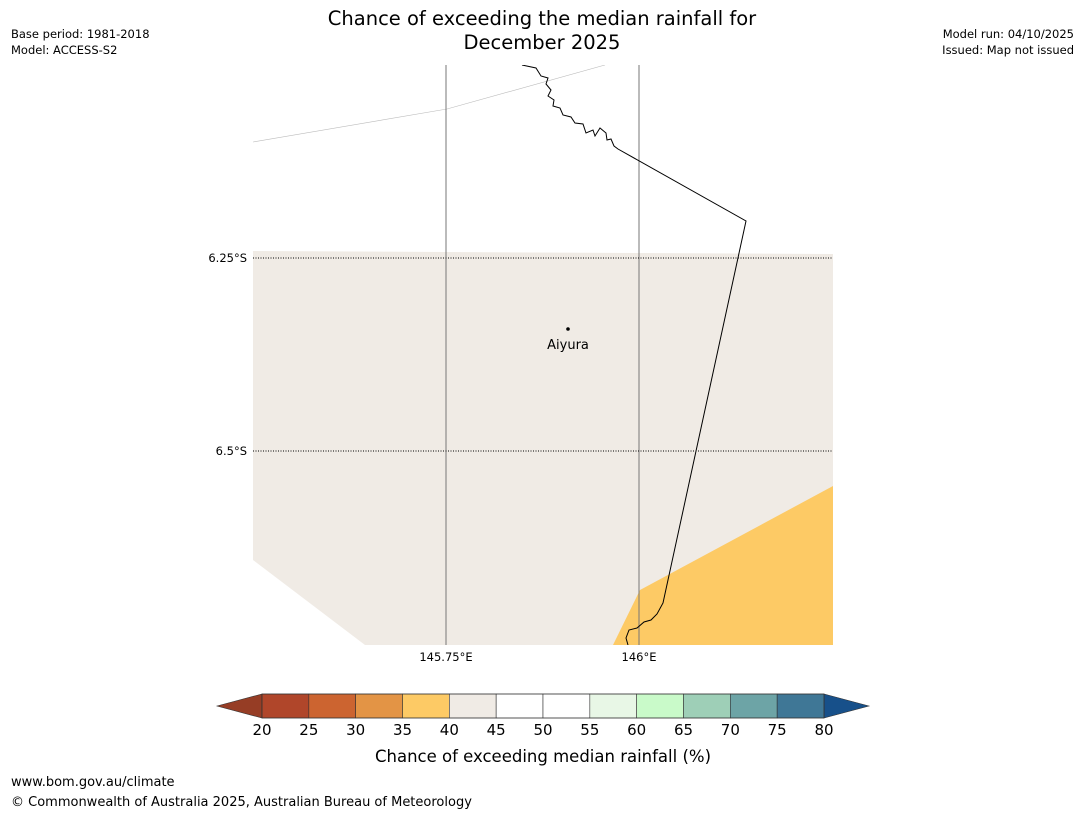  Describe the element at coordinates (496, 730) in the screenshot. I see `colorbar-tick-label: 45` at that location.